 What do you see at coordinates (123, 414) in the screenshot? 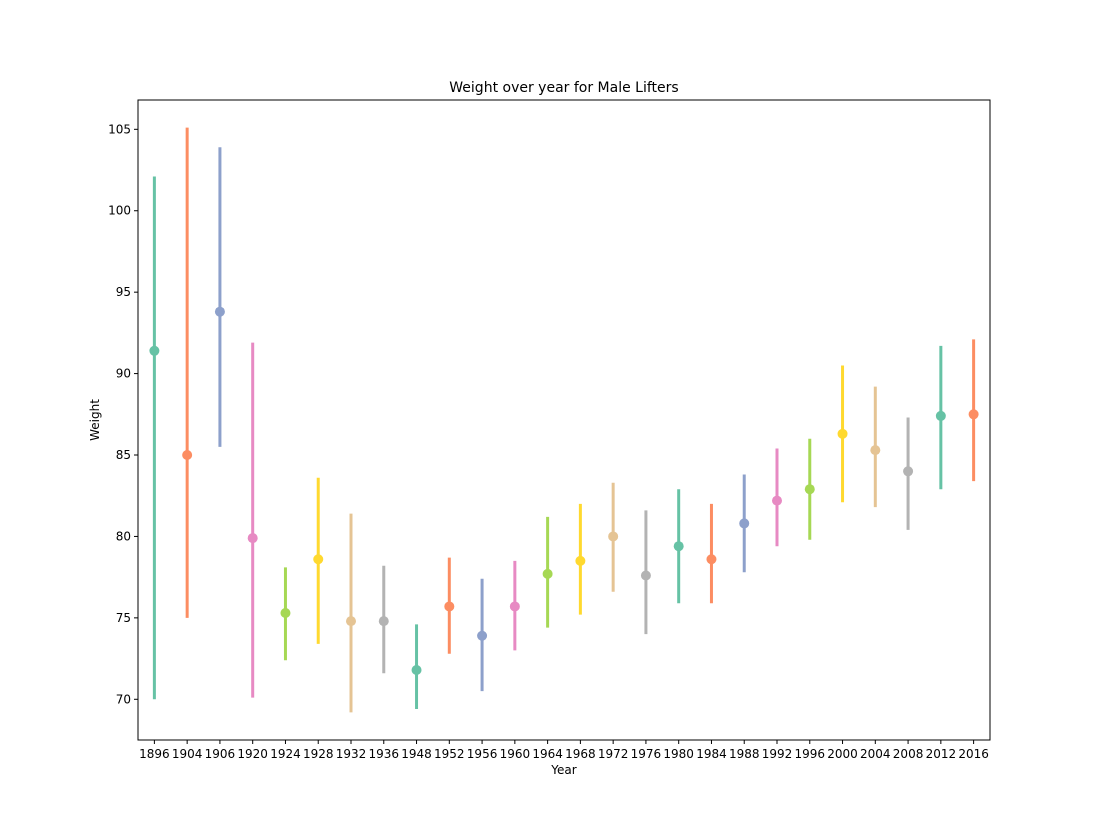
I see `y-axis: 70 75 80 85 90 95 100 105` at bounding box center [123, 414].